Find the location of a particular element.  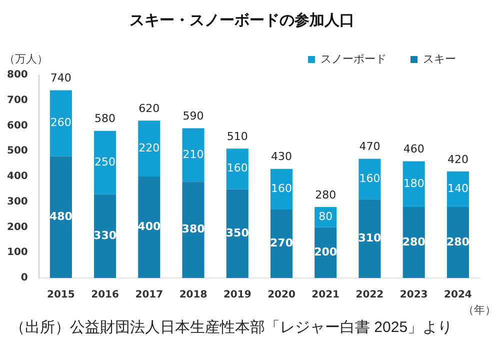

data-label: 270 is located at coordinates (282, 243).